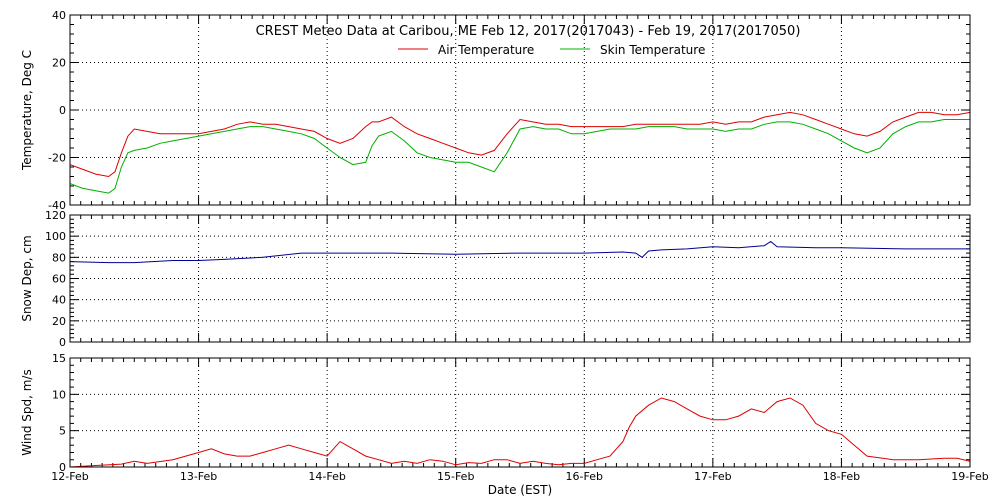 This screenshot has width=1000, height=500. I want to click on x-axis-label: Date (EST), so click(520, 490).